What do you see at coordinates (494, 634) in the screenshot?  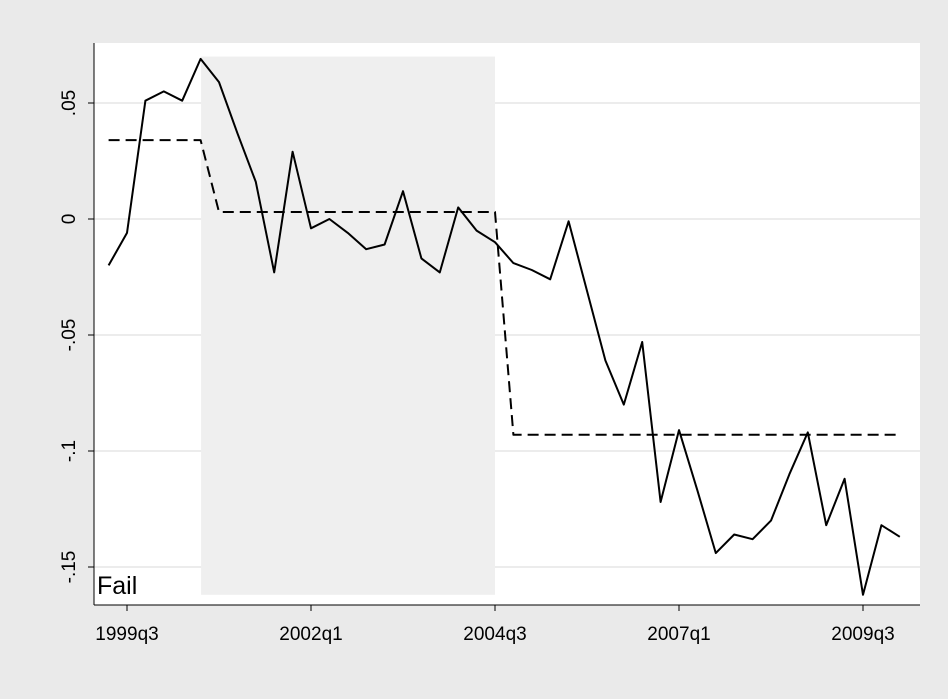 I see `x-tick-label: 2004q3` at bounding box center [494, 634].